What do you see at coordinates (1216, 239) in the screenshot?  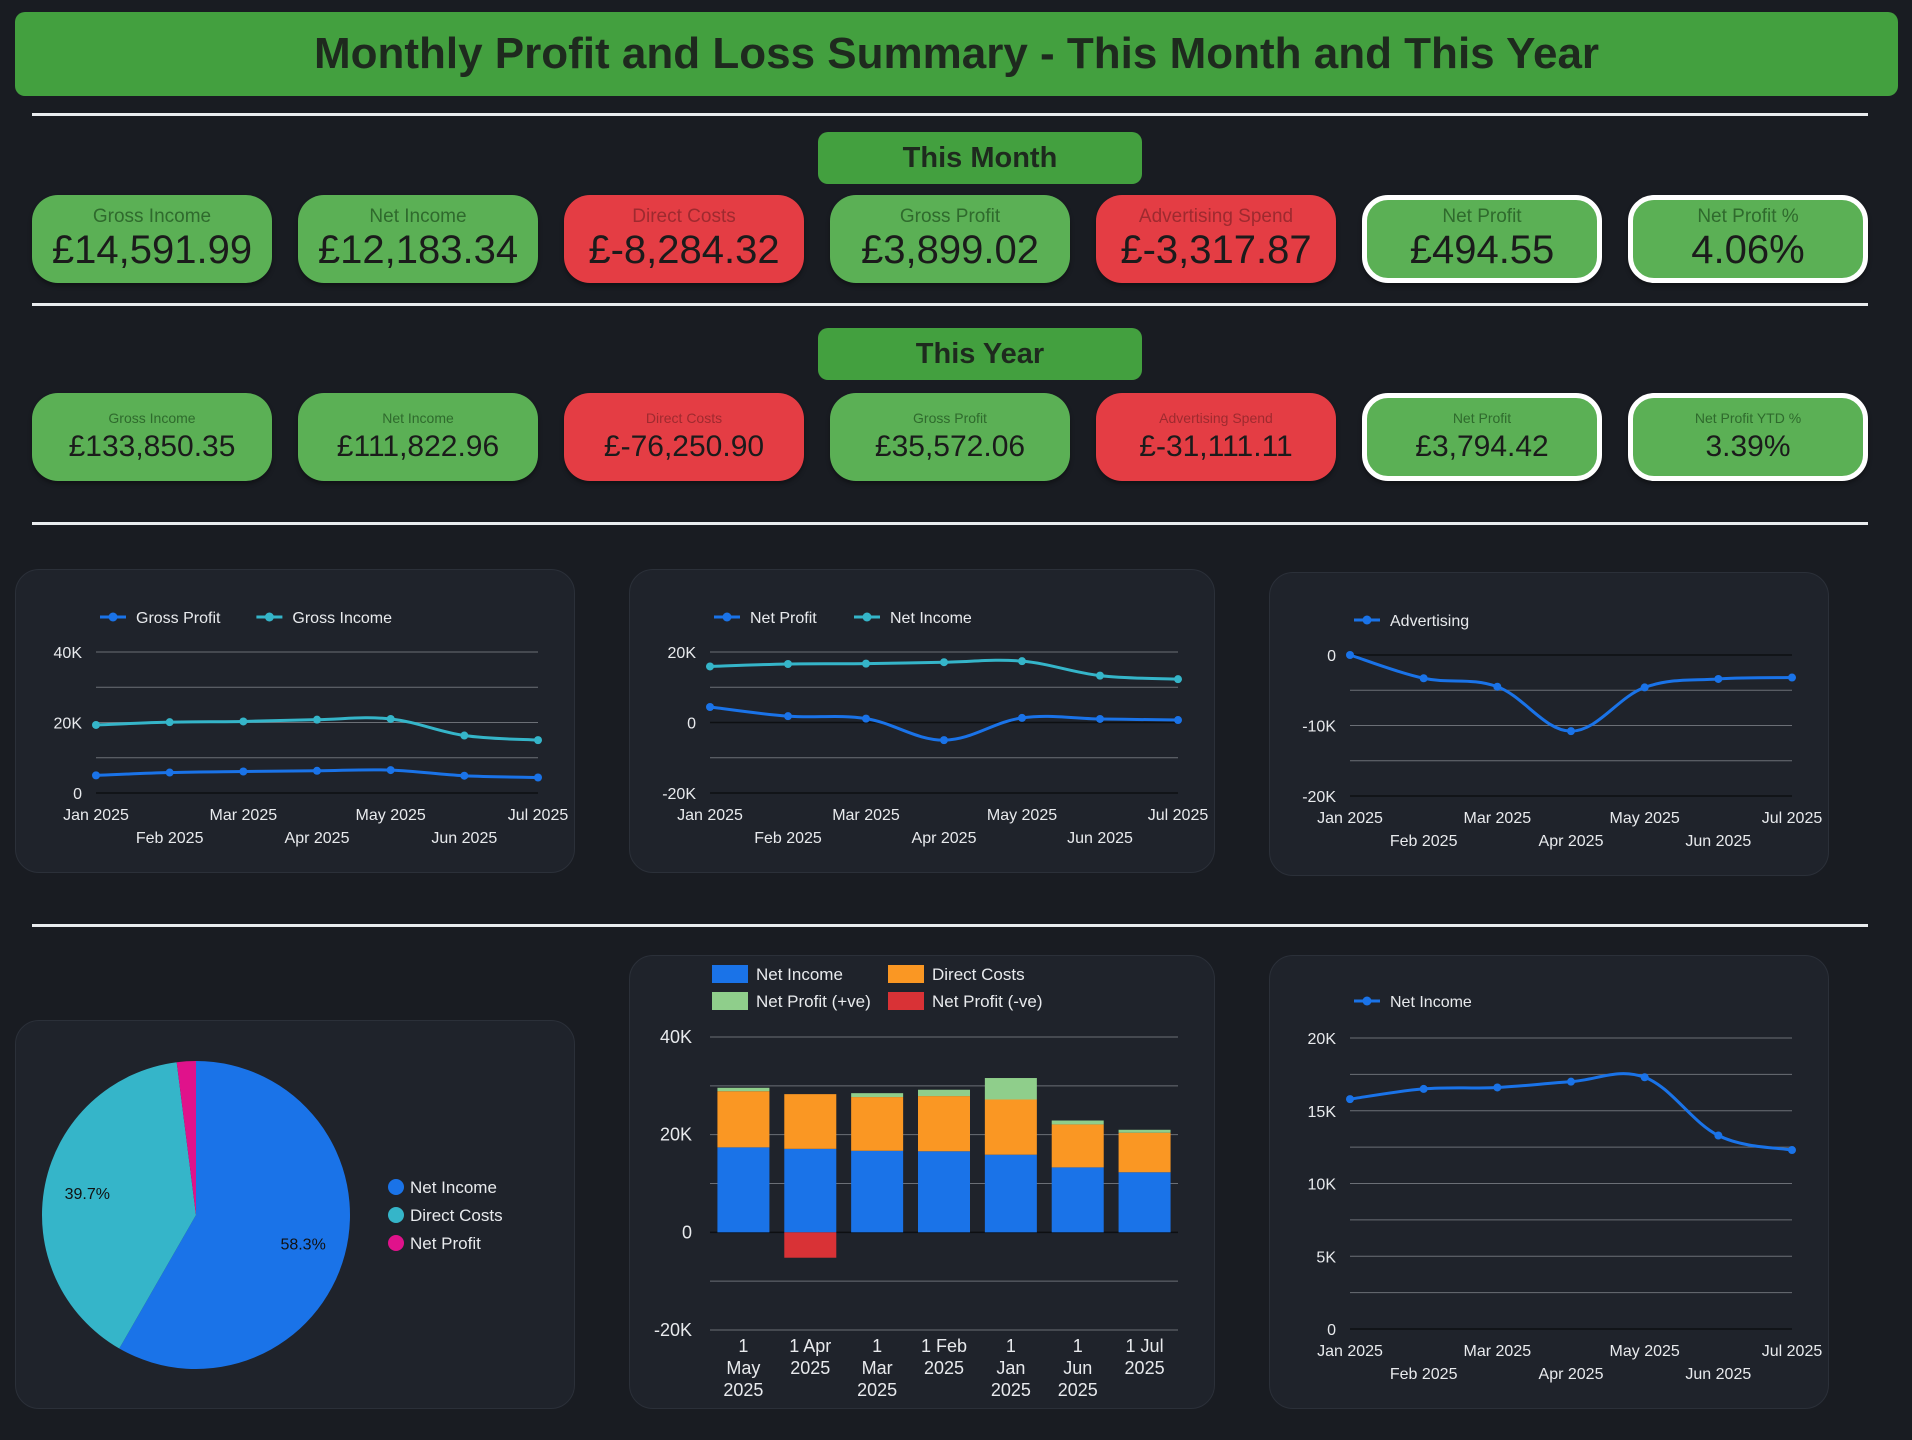 I see `month-card-advertising-spend: Advertising Spend £-3,317.87` at bounding box center [1216, 239].